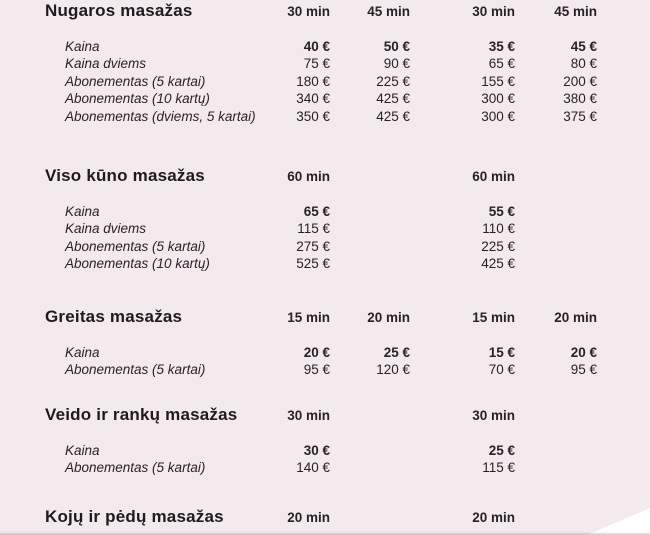 This screenshot has height=535, width=650. What do you see at coordinates (580, 81) in the screenshot?
I see `price-value: 200 €` at bounding box center [580, 81].